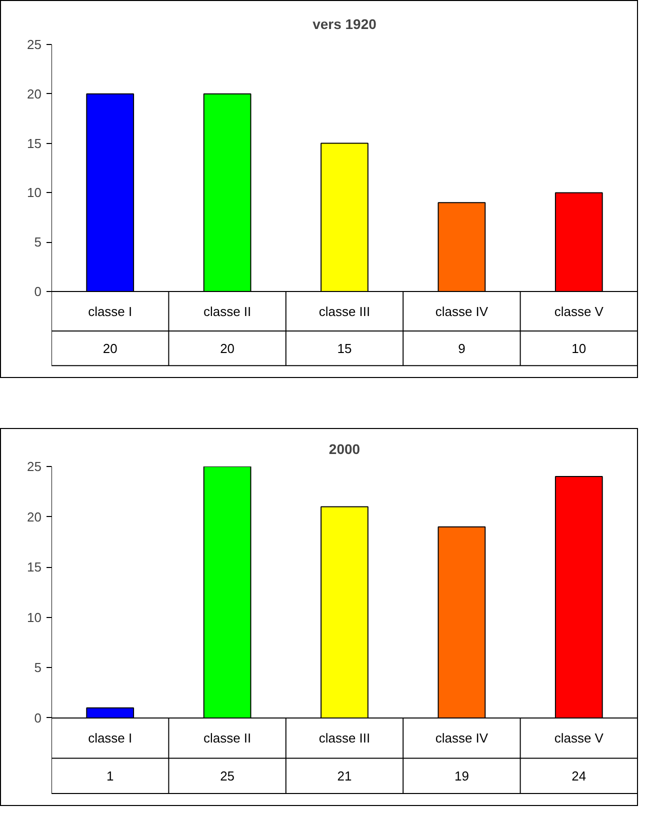 The width and height of the screenshot is (648, 826). I want to click on data-label: 10, so click(579, 348).